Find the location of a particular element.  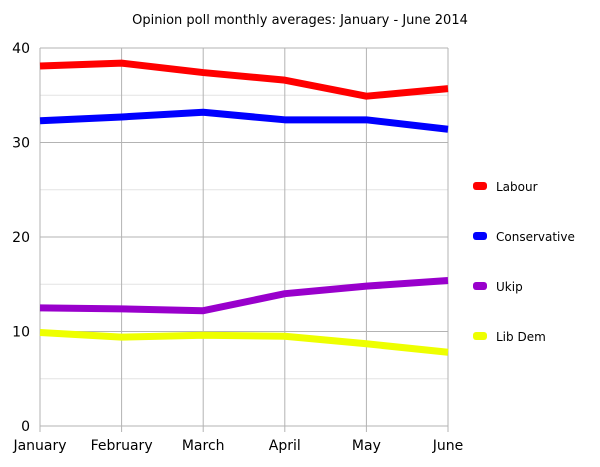

x-tick-label: May is located at coordinates (366, 446).